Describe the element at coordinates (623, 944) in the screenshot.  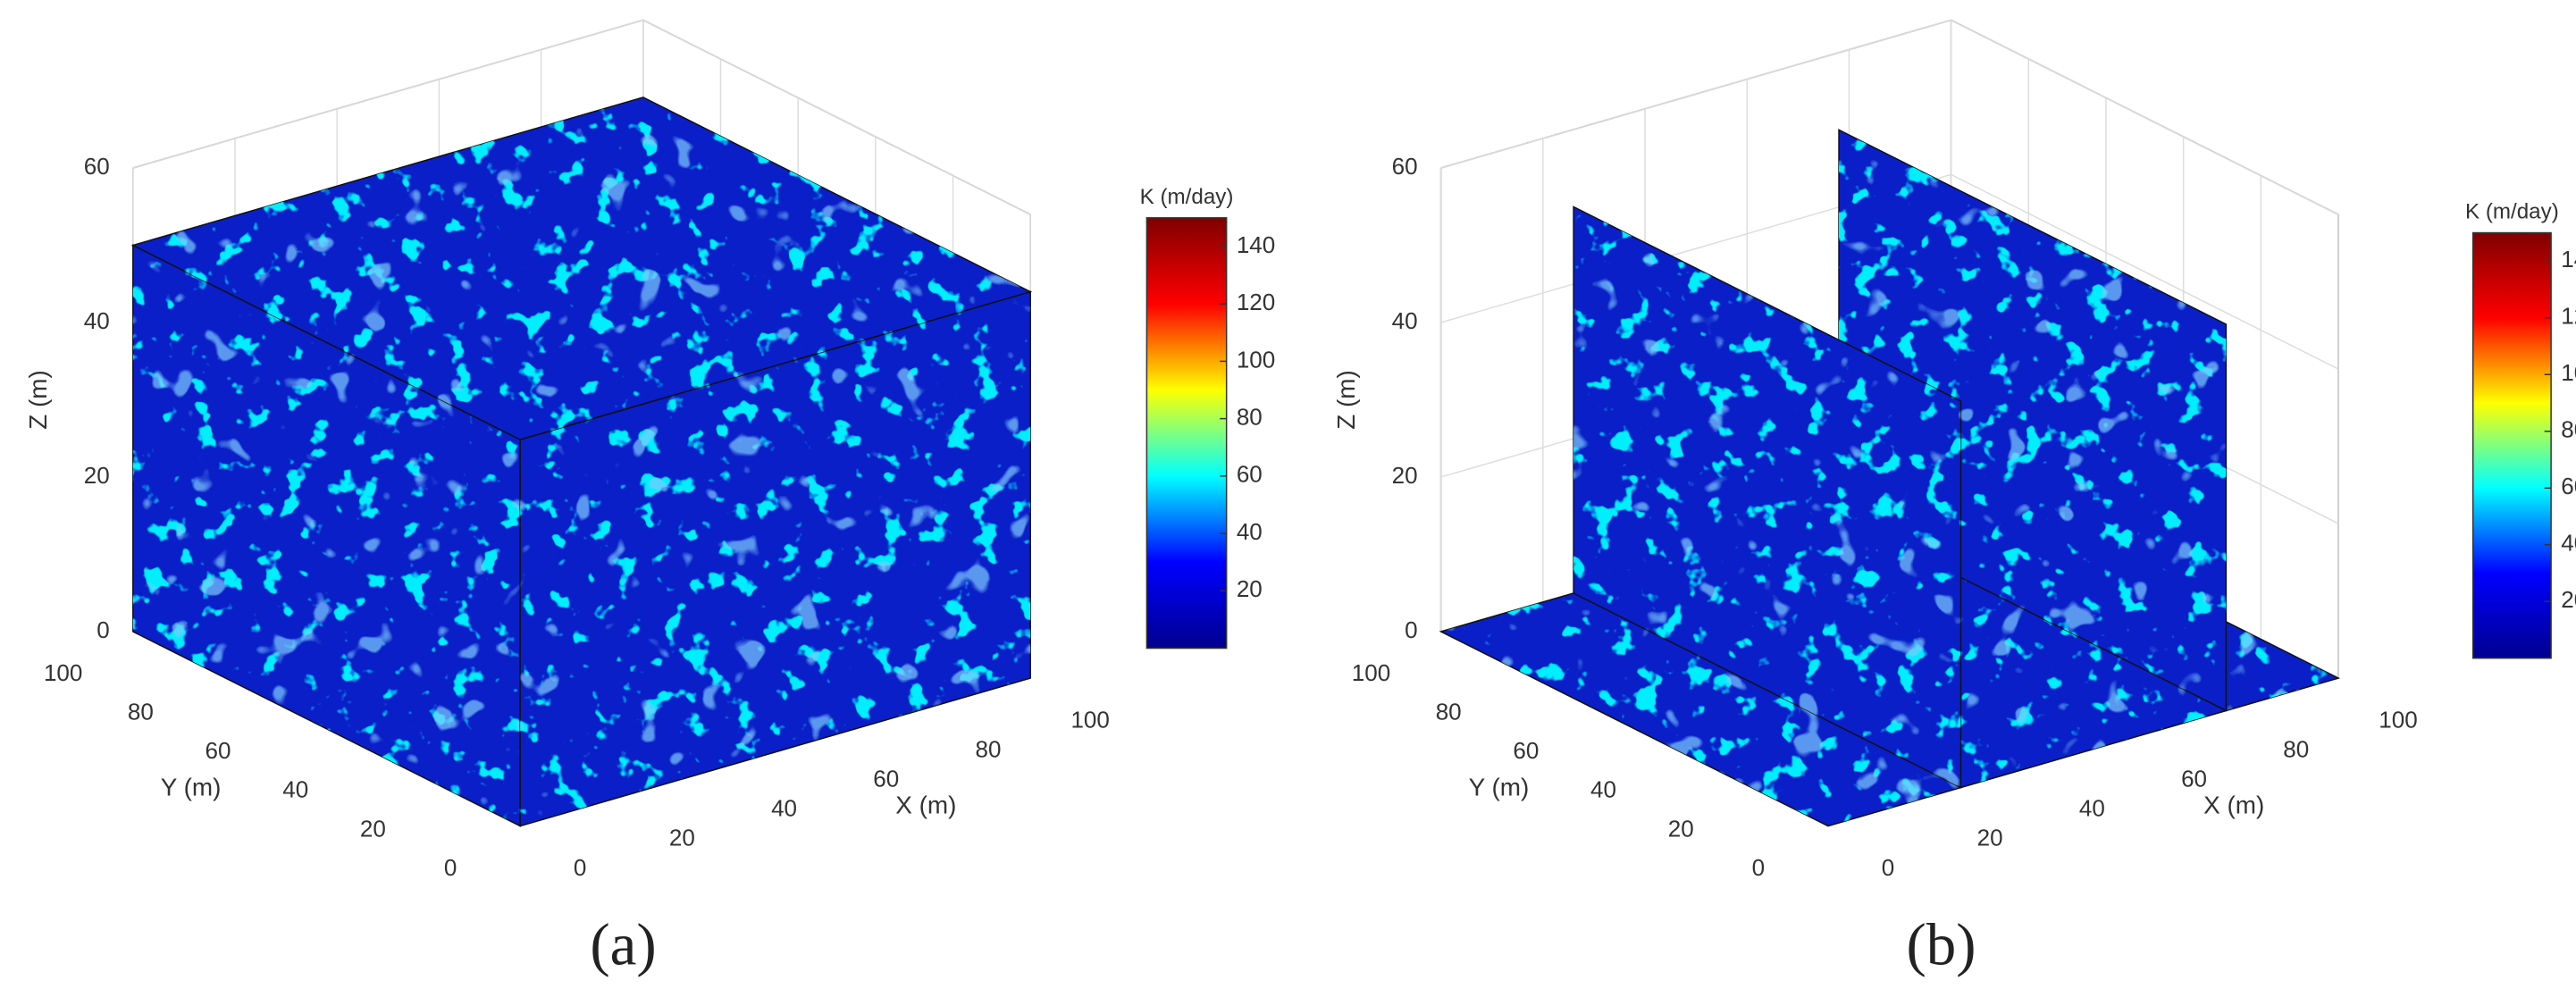
I see `panel-label: (a)` at that location.